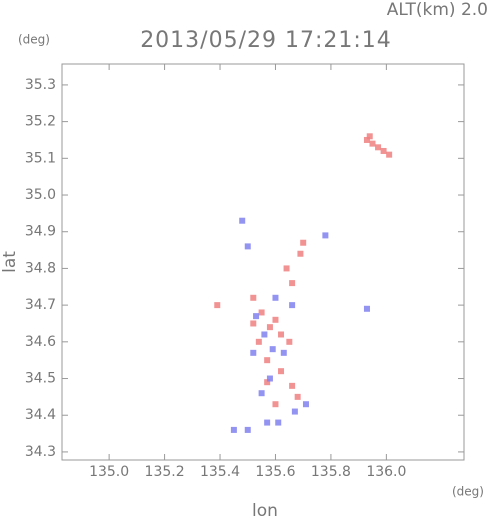  I want to click on y-tick-label: 34.7, so click(40, 305).